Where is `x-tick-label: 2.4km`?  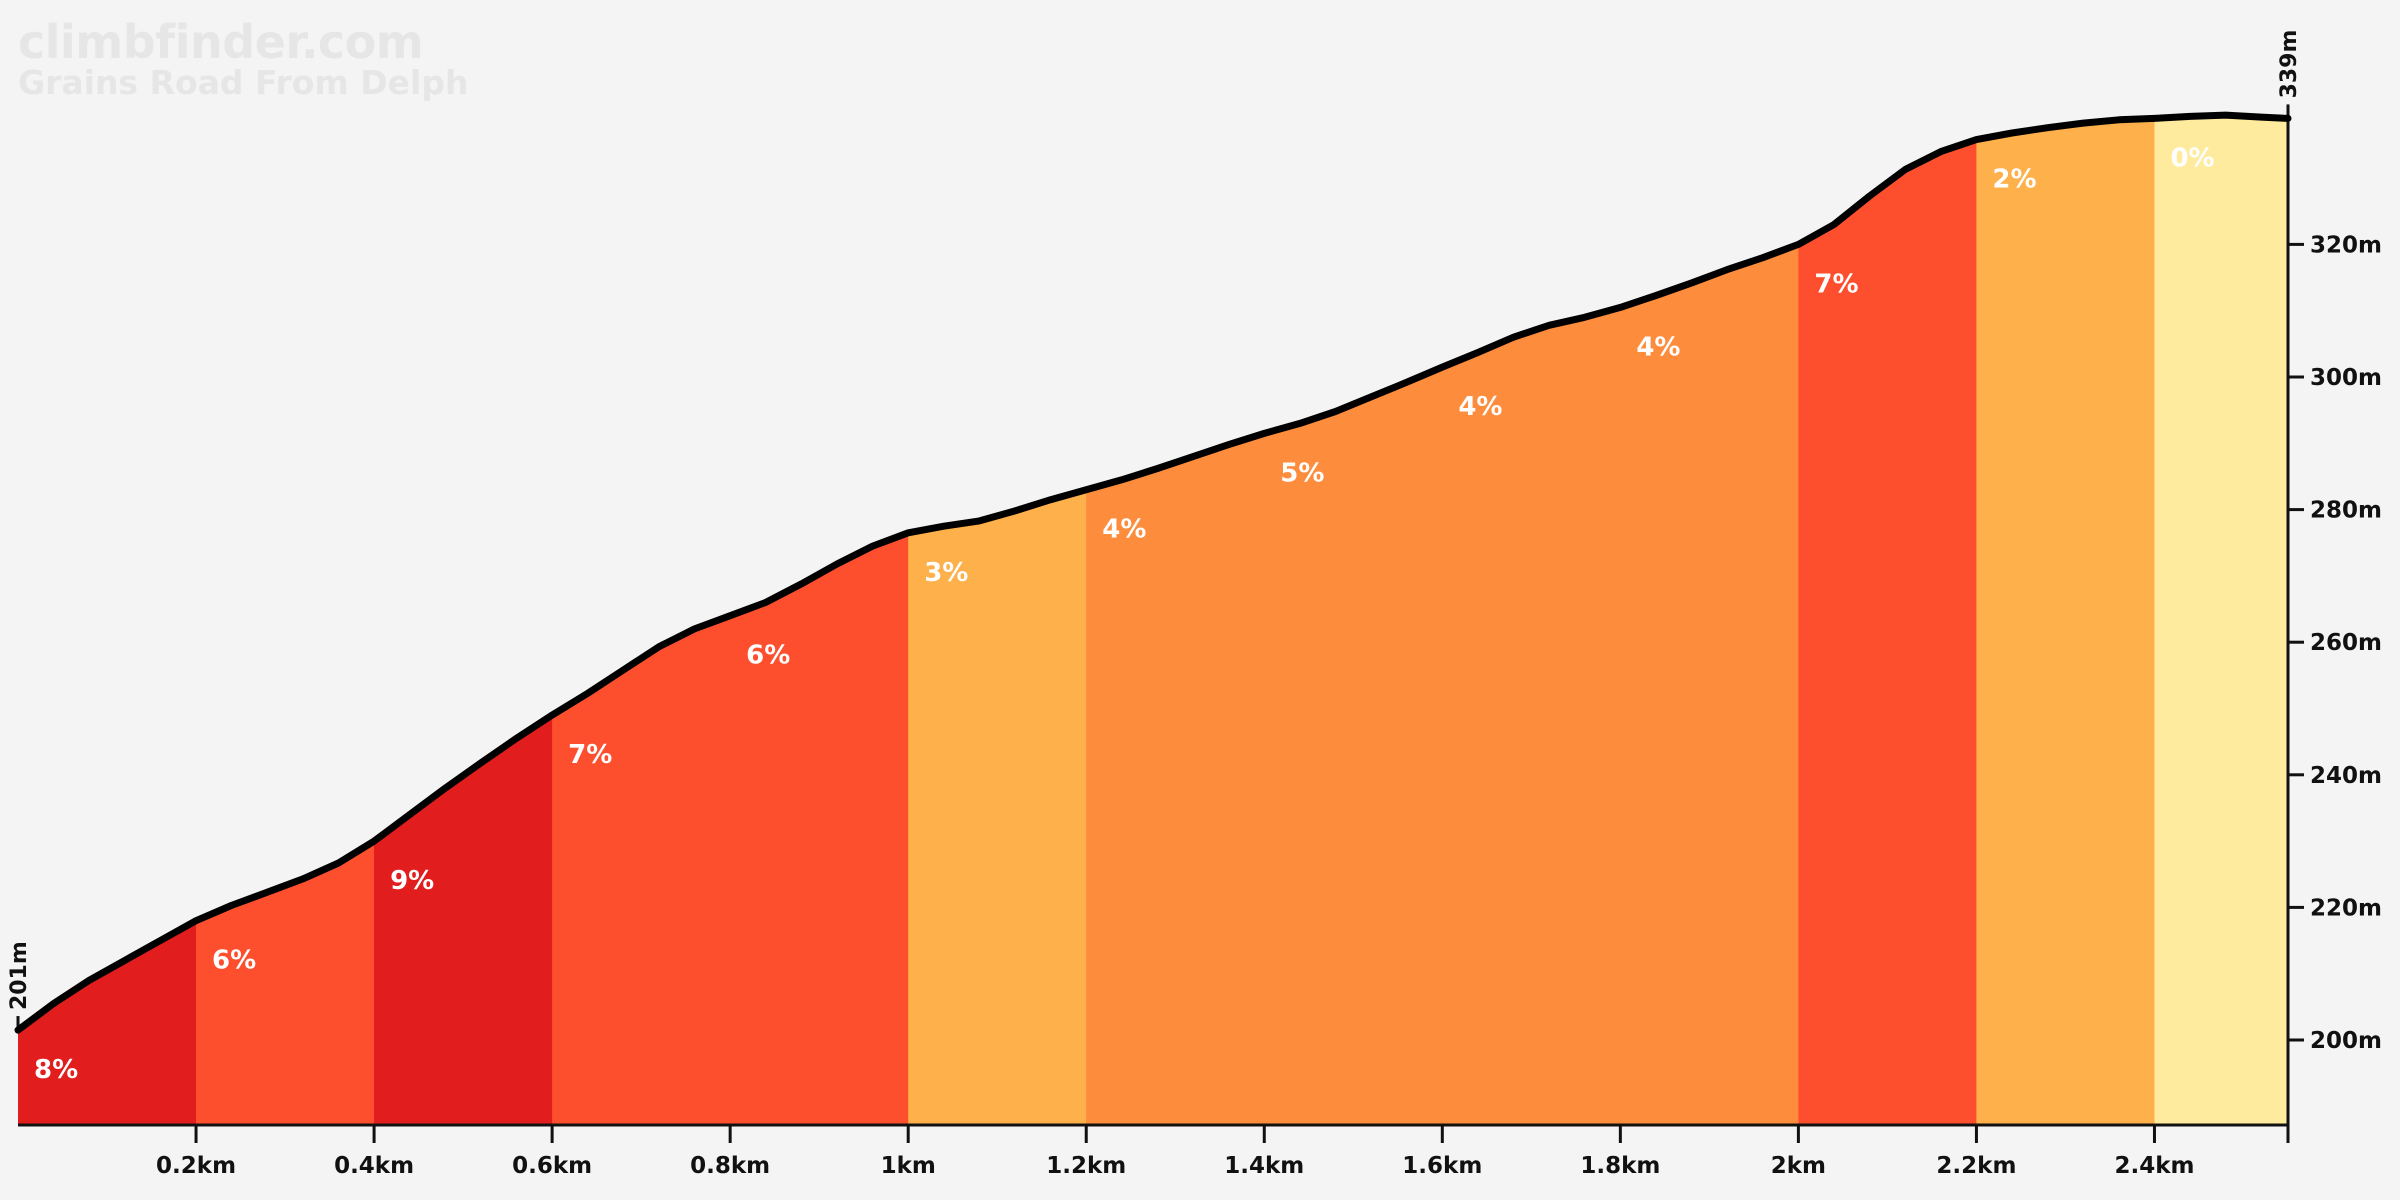
x-tick-label: 2.4km is located at coordinates (2154, 1166).